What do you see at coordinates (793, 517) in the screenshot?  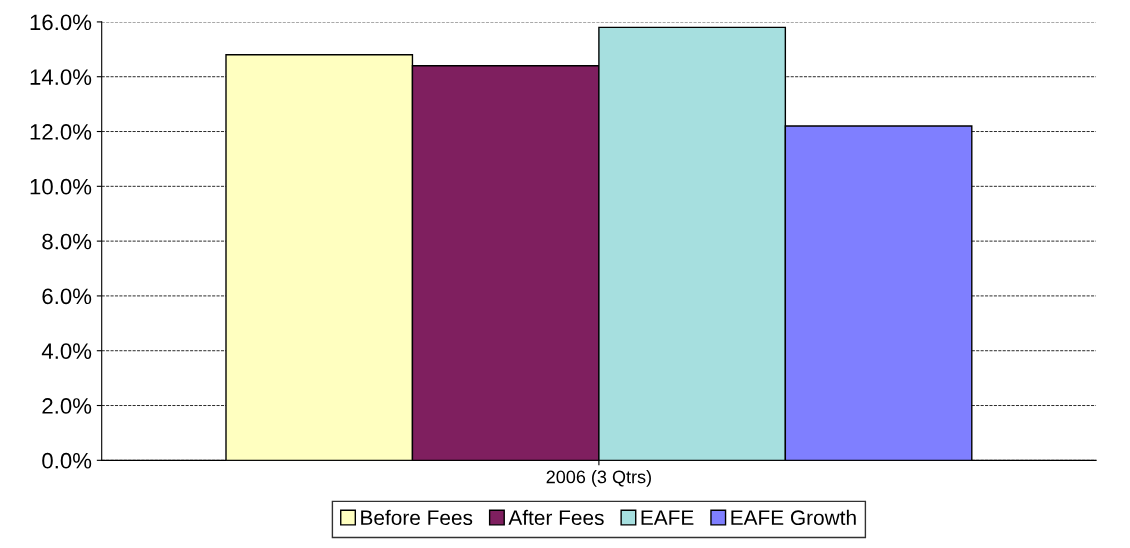 I see `legend-label: EAFE Growth` at bounding box center [793, 517].